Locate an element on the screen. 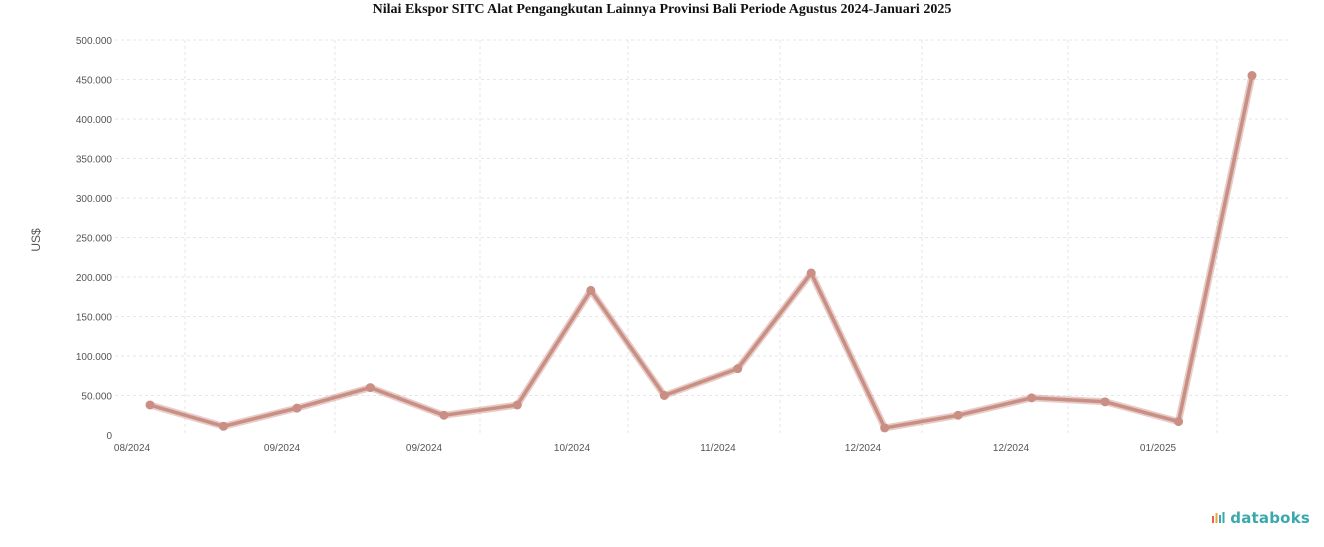 The height and width of the screenshot is (547, 1324). y-axis-label: US$ is located at coordinates (36, 240).